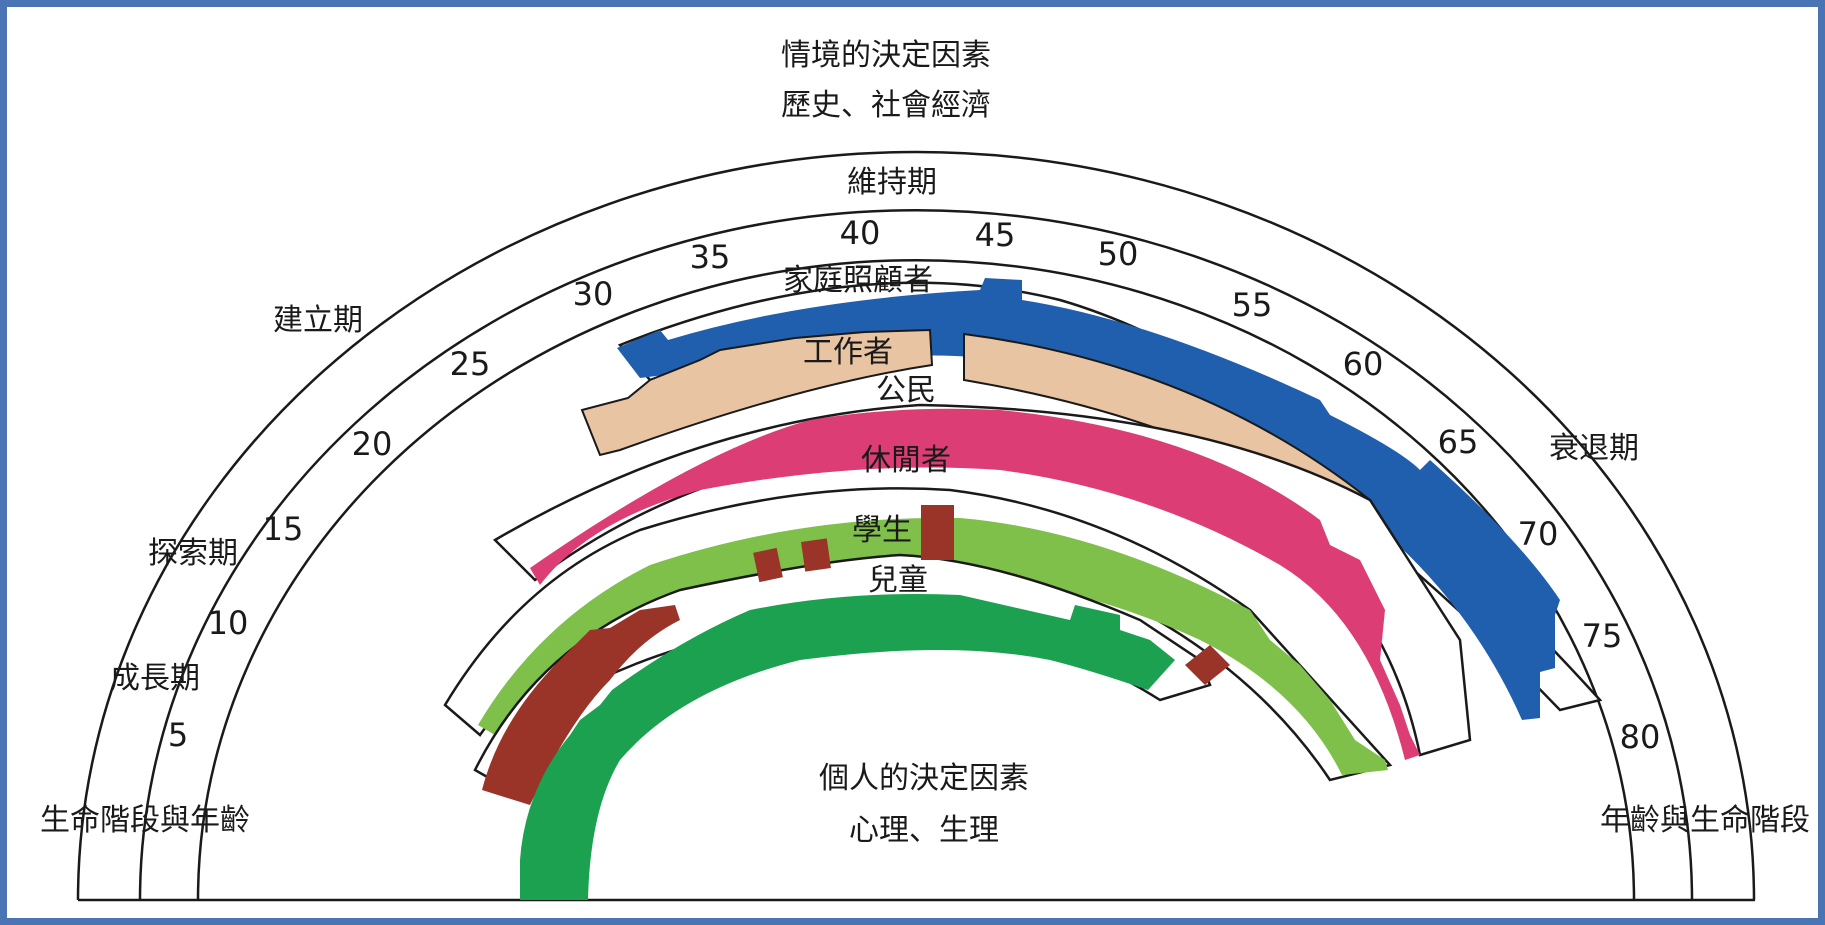 Image resolution: width=1825 pixels, height=925 pixels. What do you see at coordinates (1705, 820) in the screenshot?
I see `corner-label-right: 年齡與生命階段` at bounding box center [1705, 820].